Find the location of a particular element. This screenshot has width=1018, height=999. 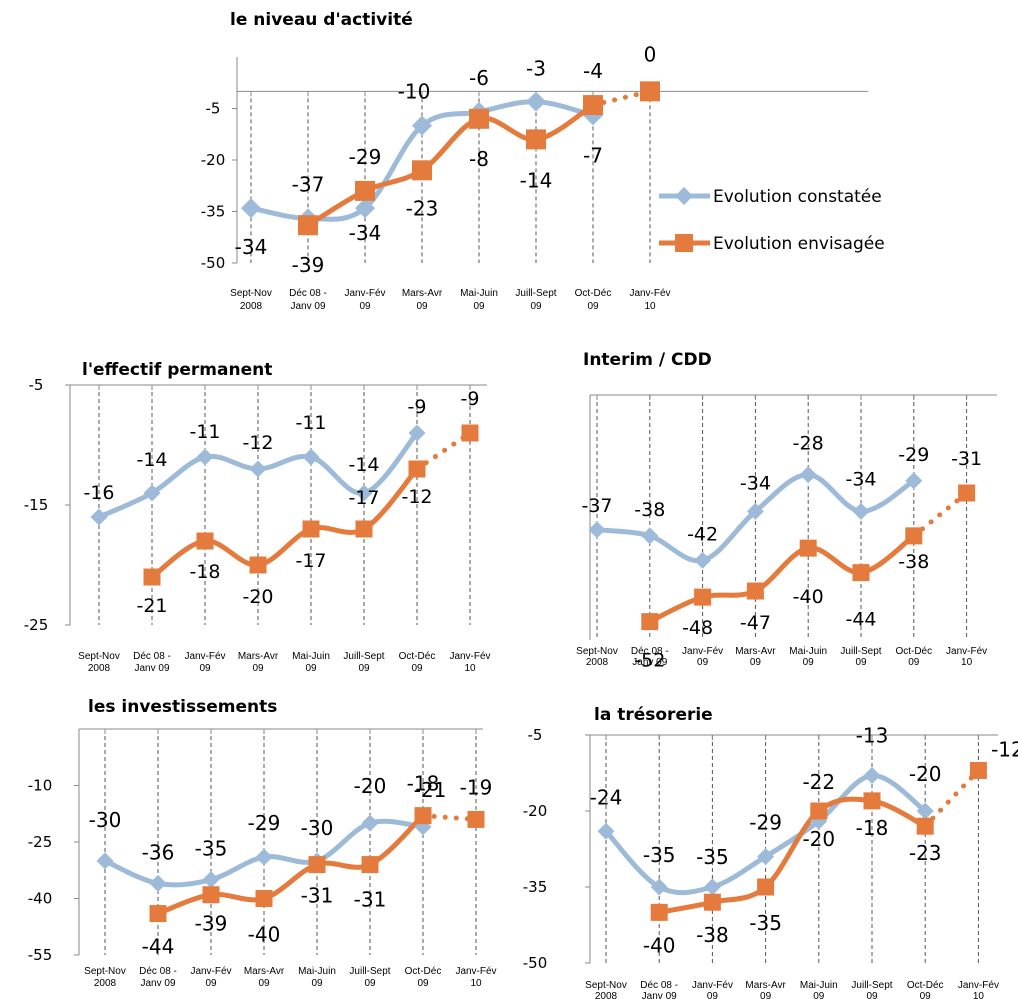

data-label-envisagee: -52 is located at coordinates (649, 661).